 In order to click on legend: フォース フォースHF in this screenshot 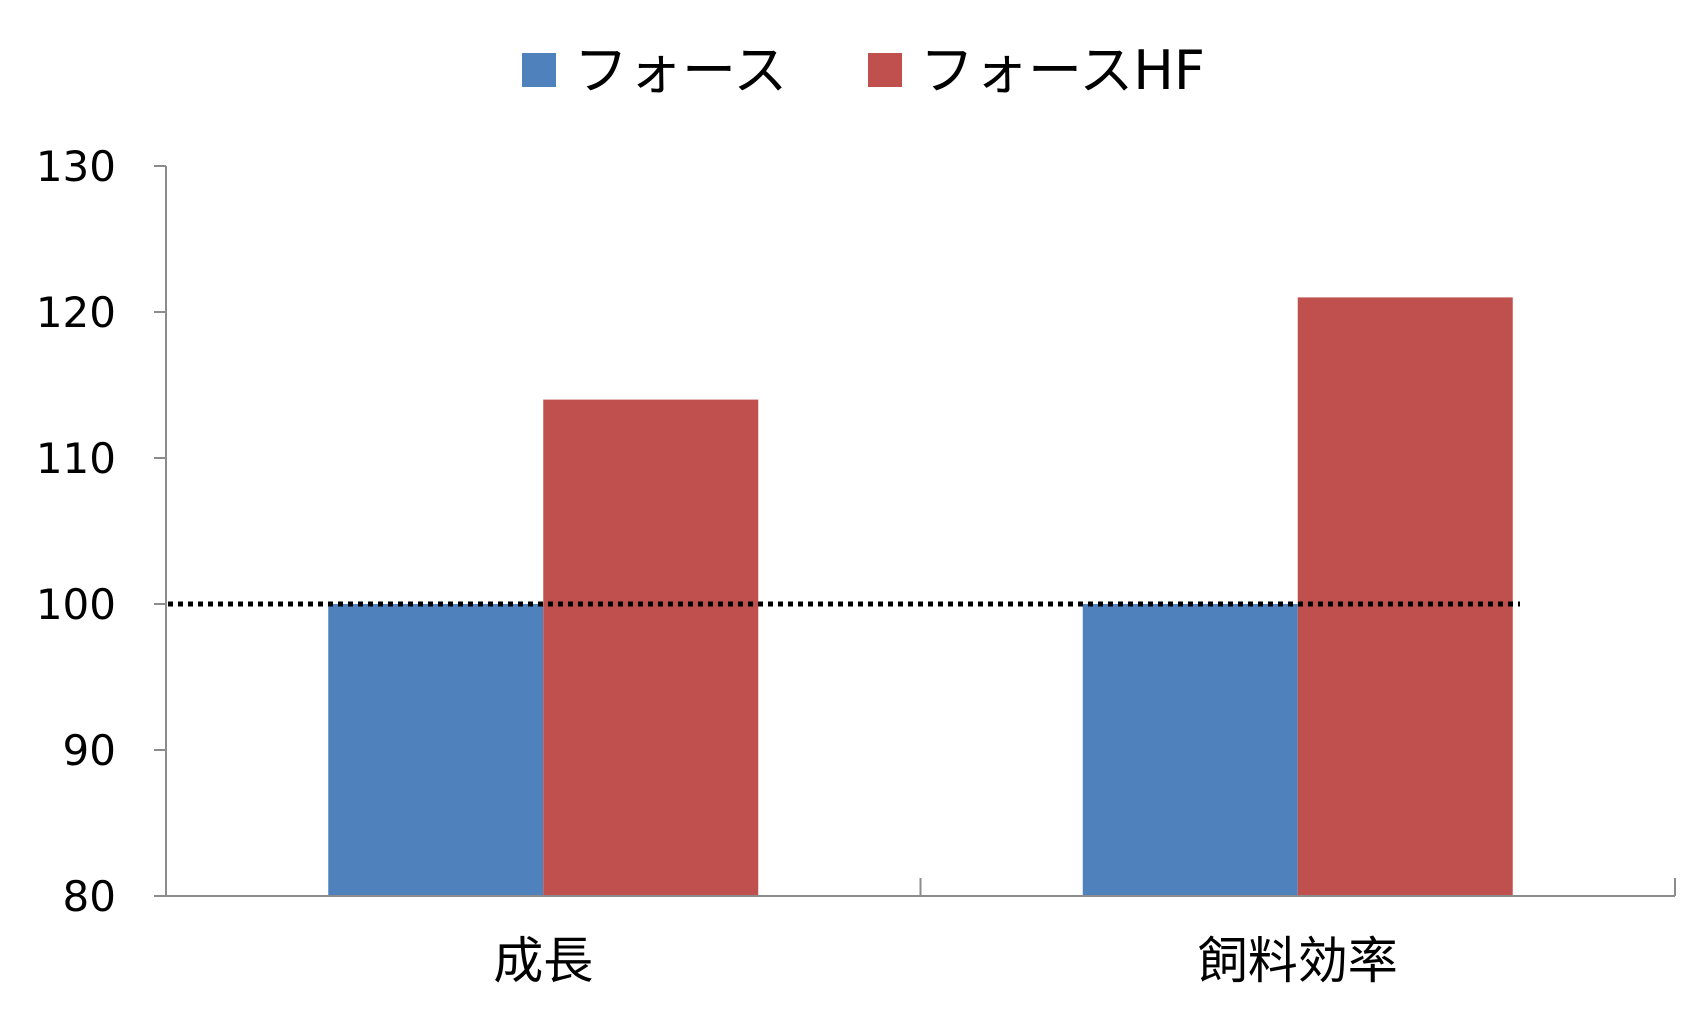, I will do `click(863, 70)`.